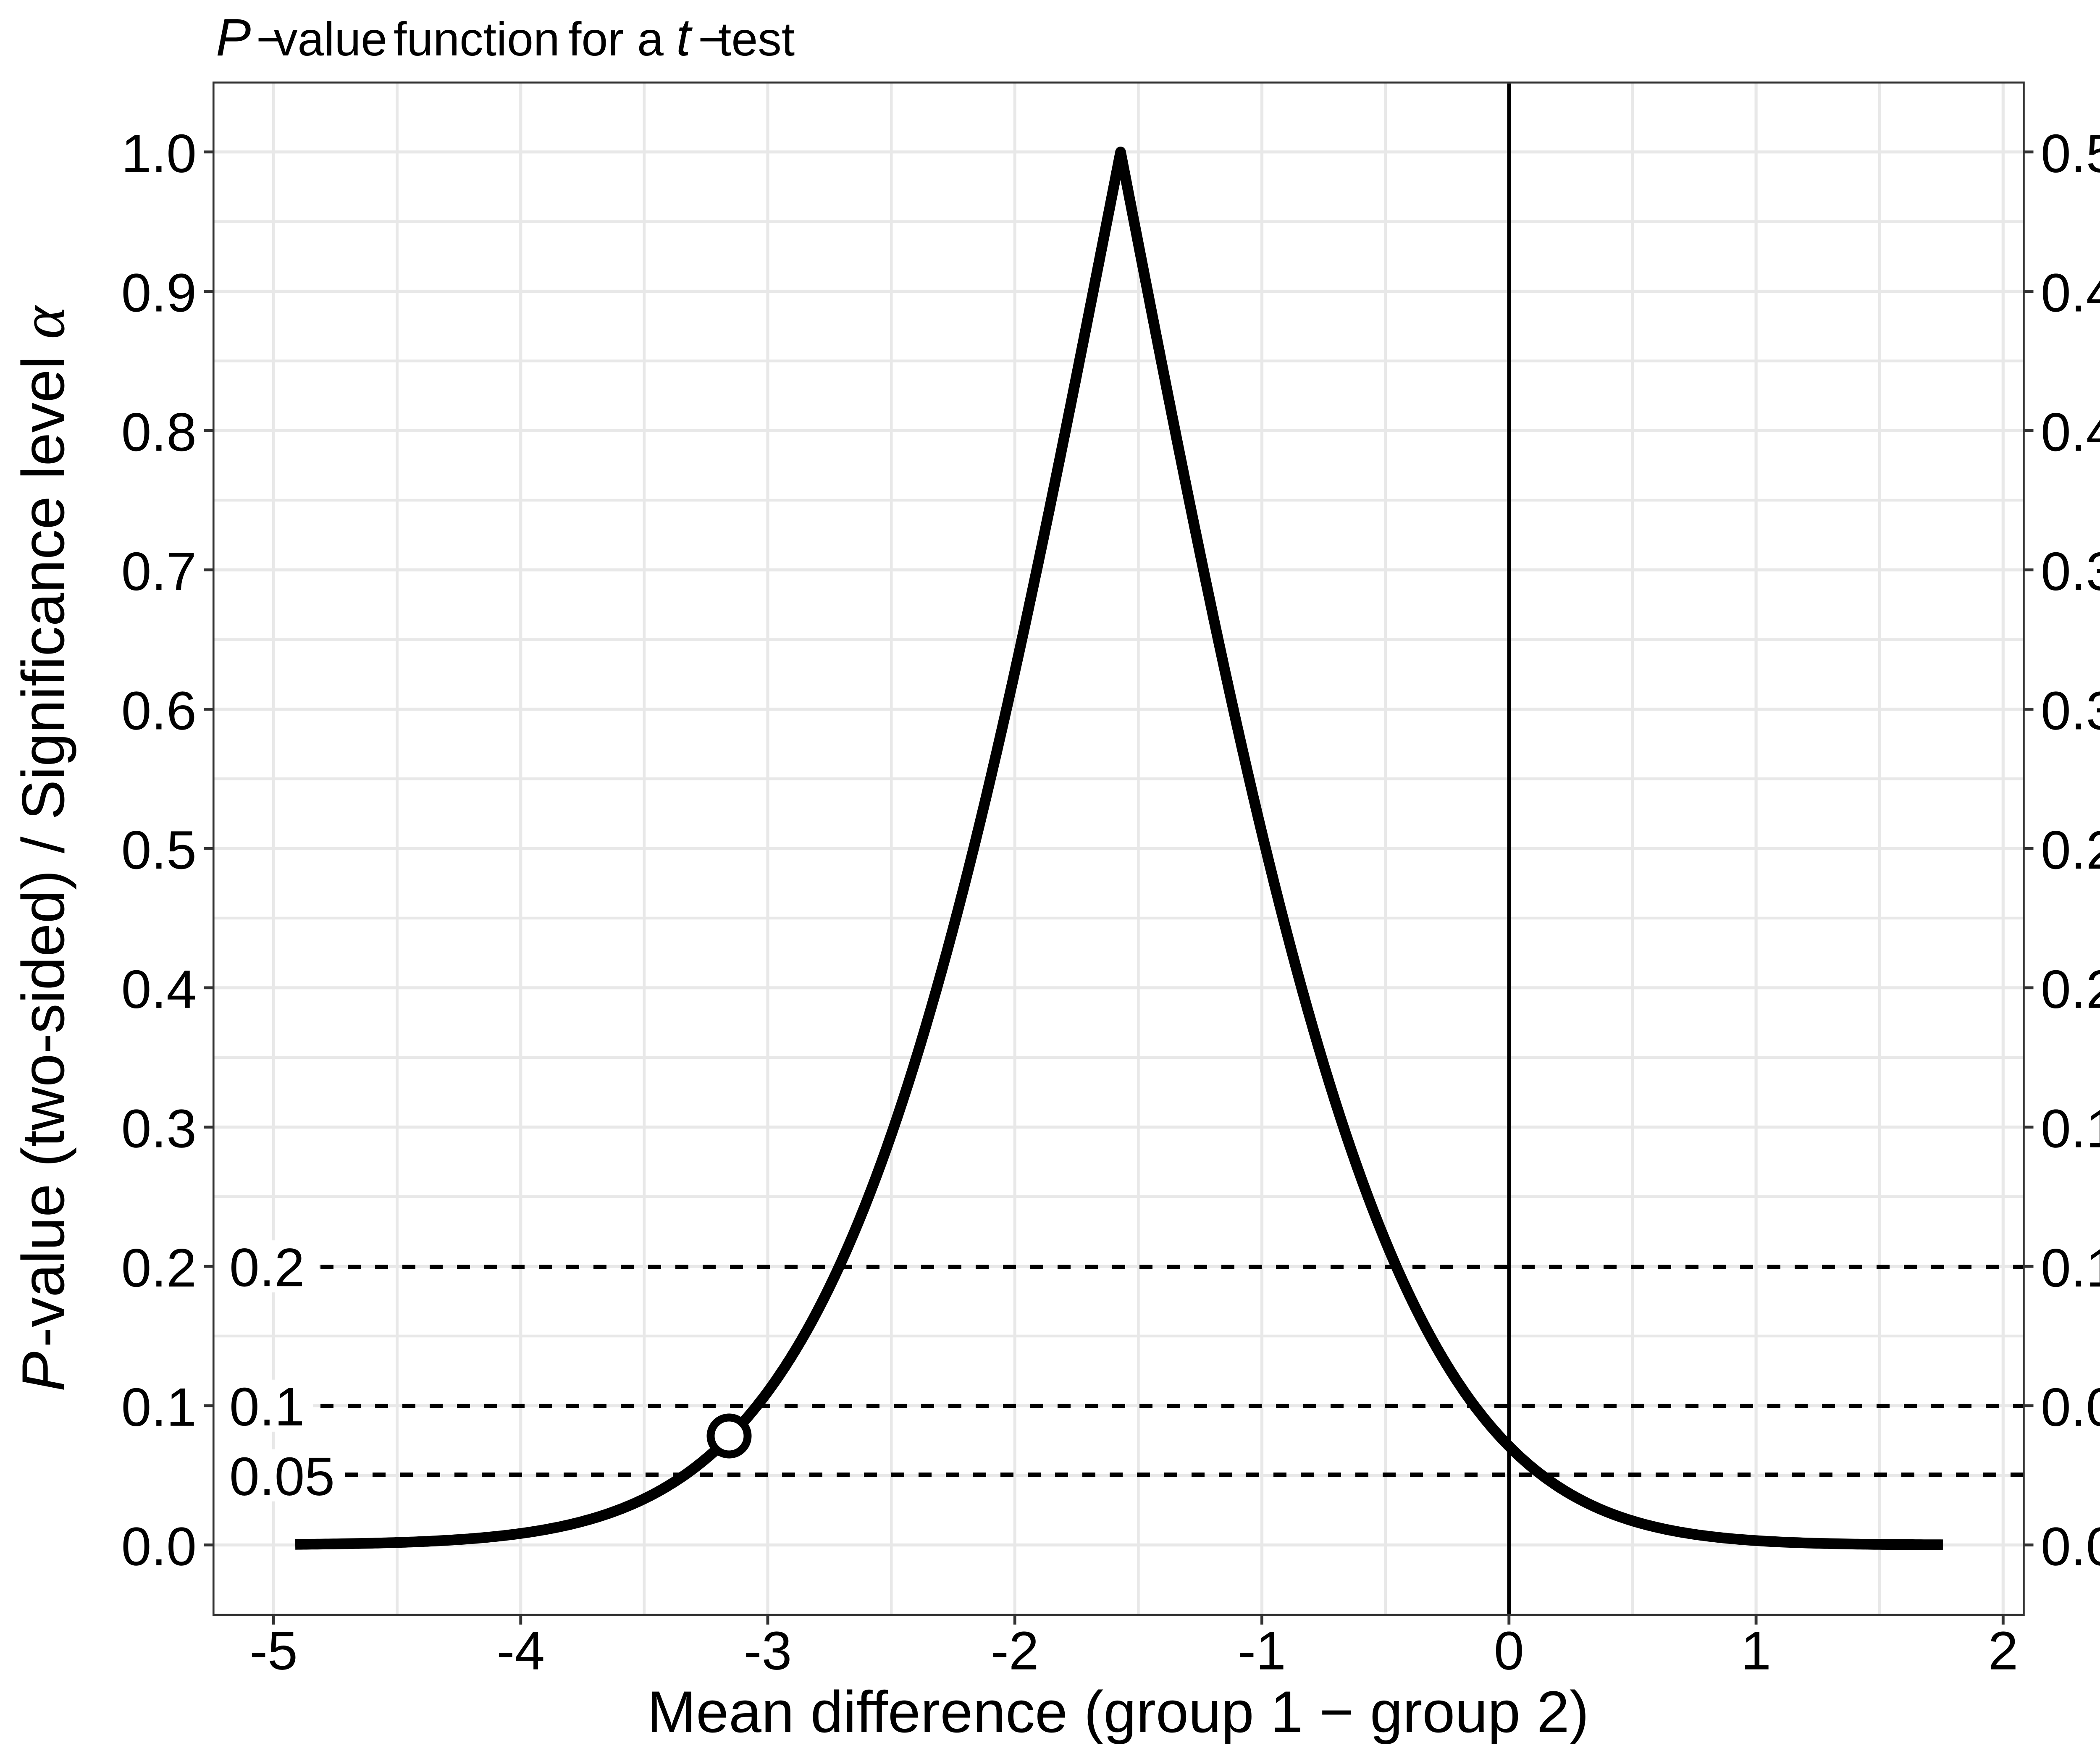  What do you see at coordinates (159, 711) in the screenshot?
I see `svg-text: 0.6` at bounding box center [159, 711].